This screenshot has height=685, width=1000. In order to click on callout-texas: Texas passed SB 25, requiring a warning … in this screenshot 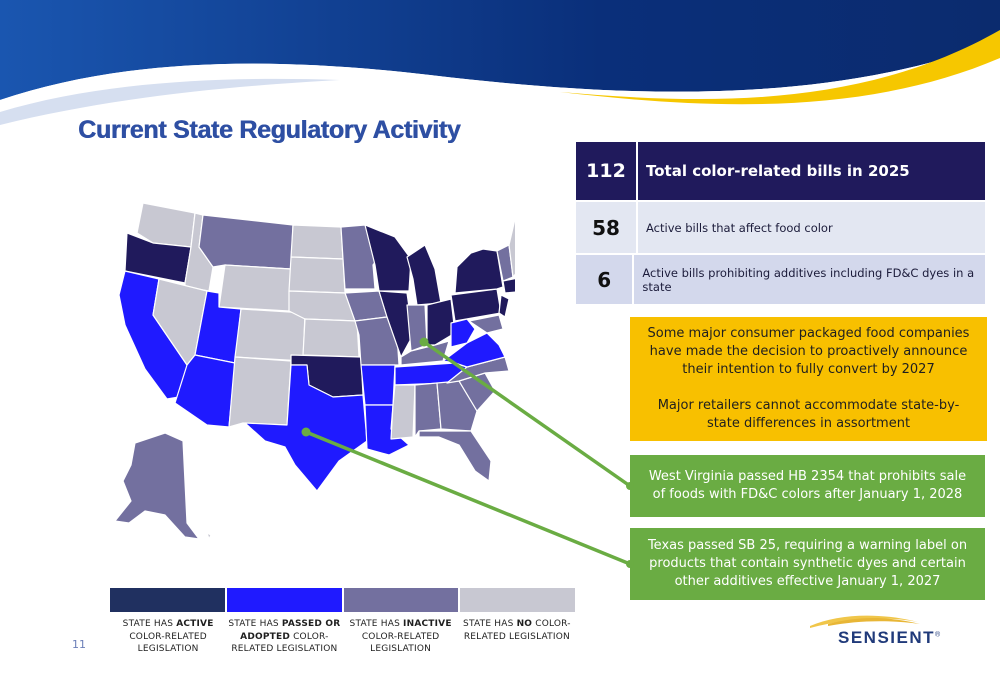, I will do `click(807, 564)`.